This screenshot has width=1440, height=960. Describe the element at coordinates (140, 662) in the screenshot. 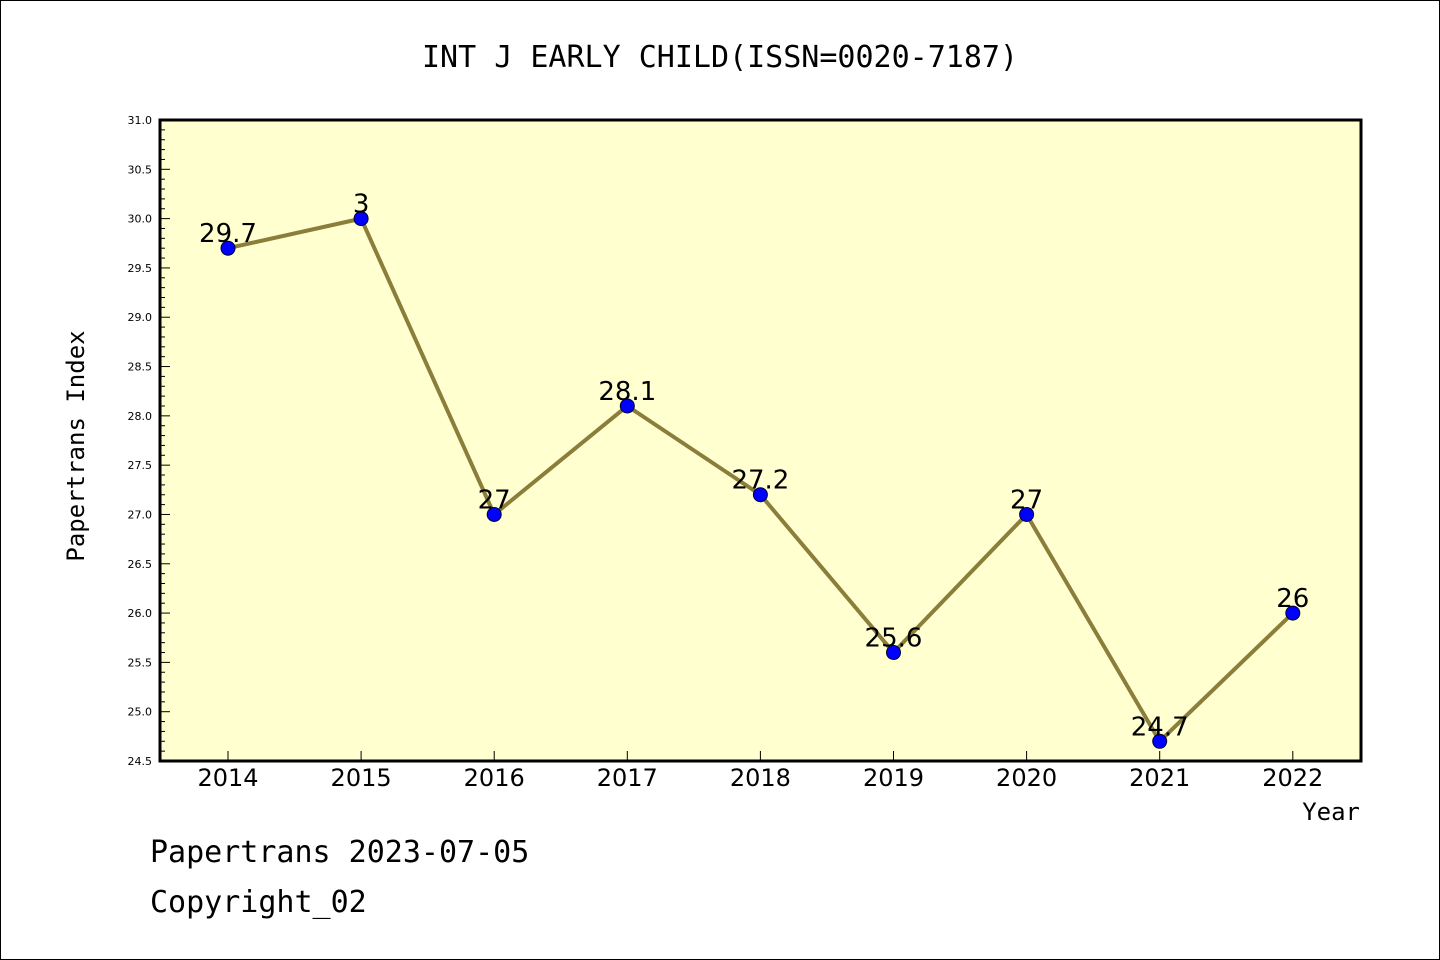

I see `y-tick-label: 25.5` at that location.